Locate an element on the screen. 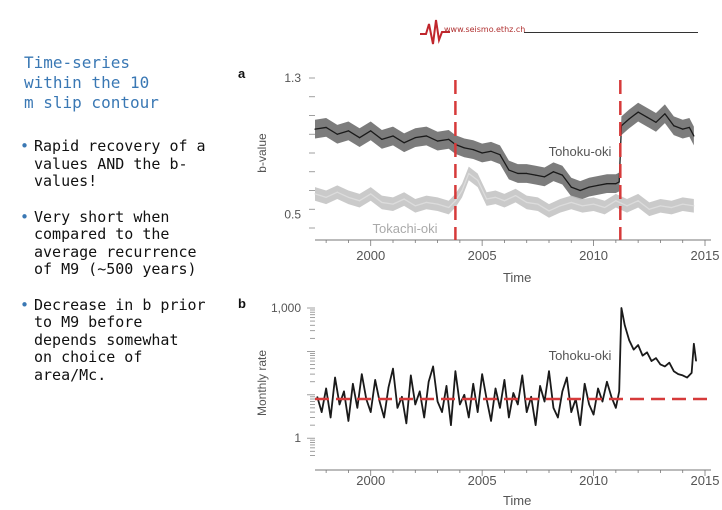 This screenshot has width=722, height=510. bullet-line: values AND the b- is located at coordinates (111, 163).